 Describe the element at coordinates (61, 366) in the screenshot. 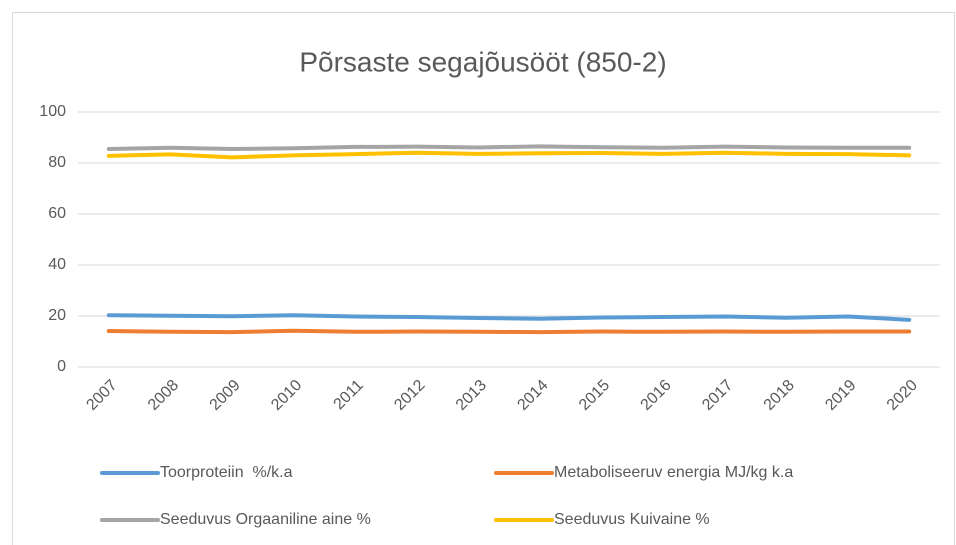

I see `y-tick-label: 0` at that location.